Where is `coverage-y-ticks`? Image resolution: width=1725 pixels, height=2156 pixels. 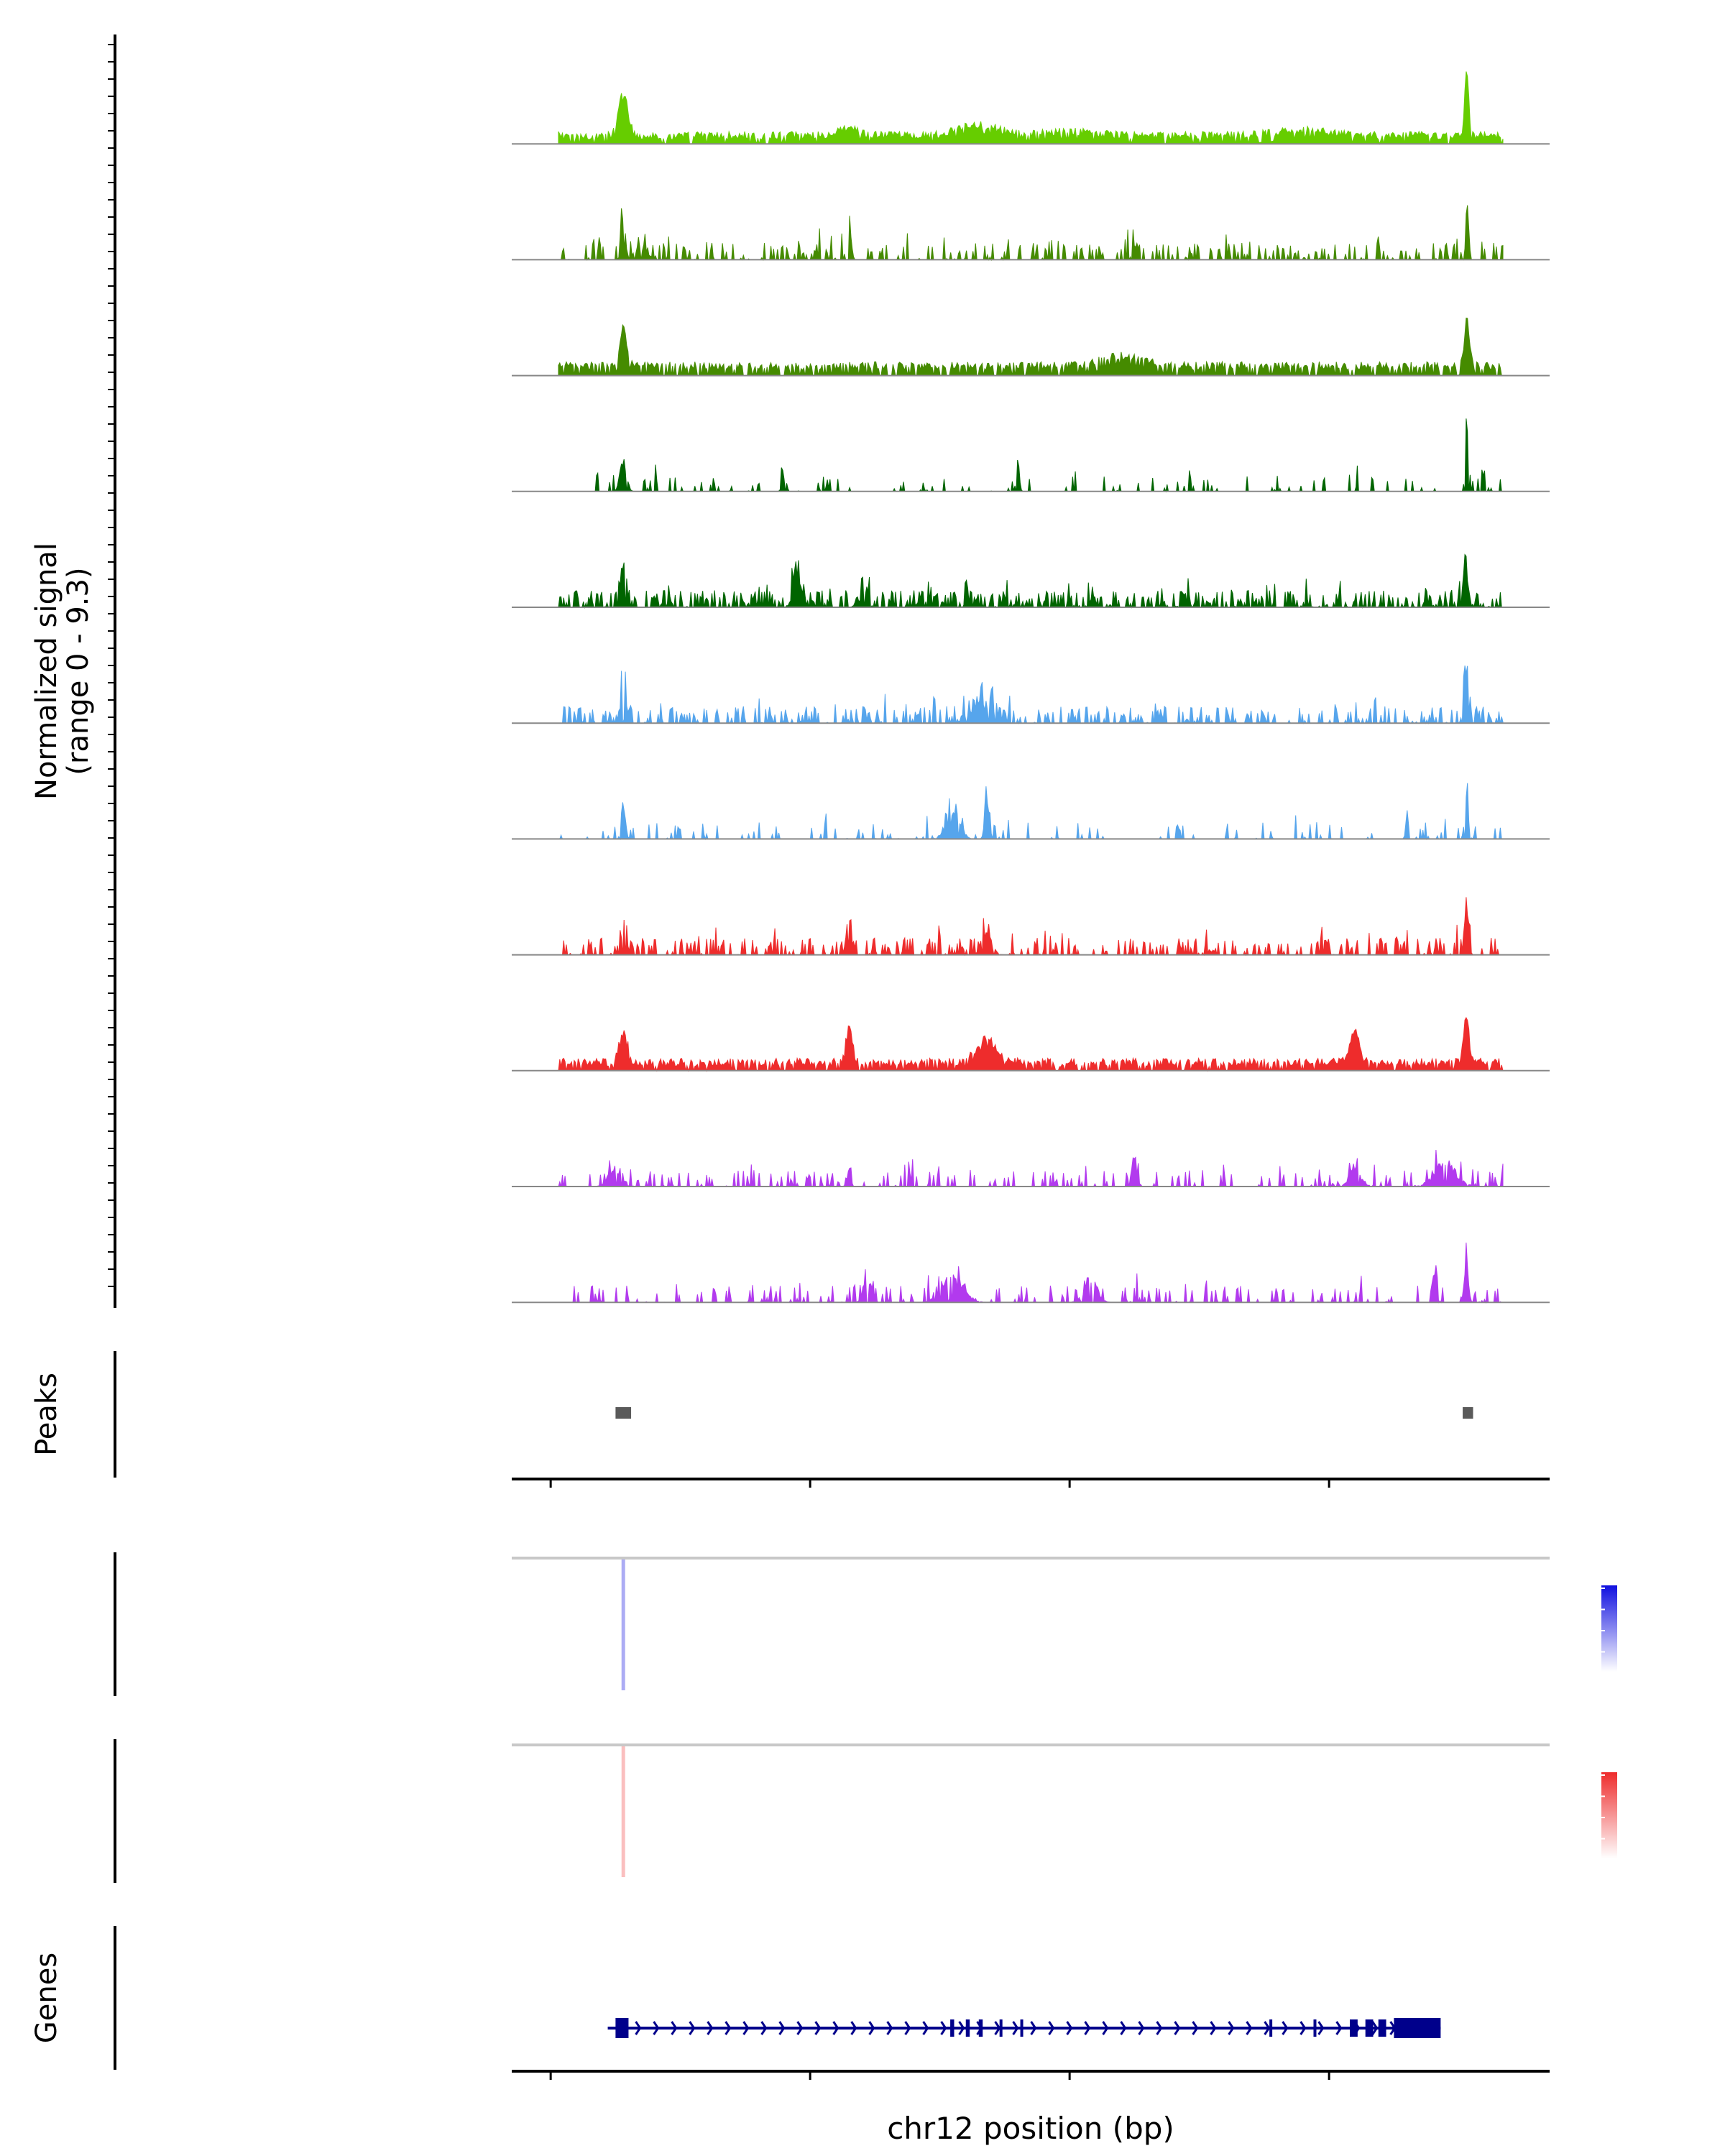
coverage-y-ticks is located at coordinates (111, 665).